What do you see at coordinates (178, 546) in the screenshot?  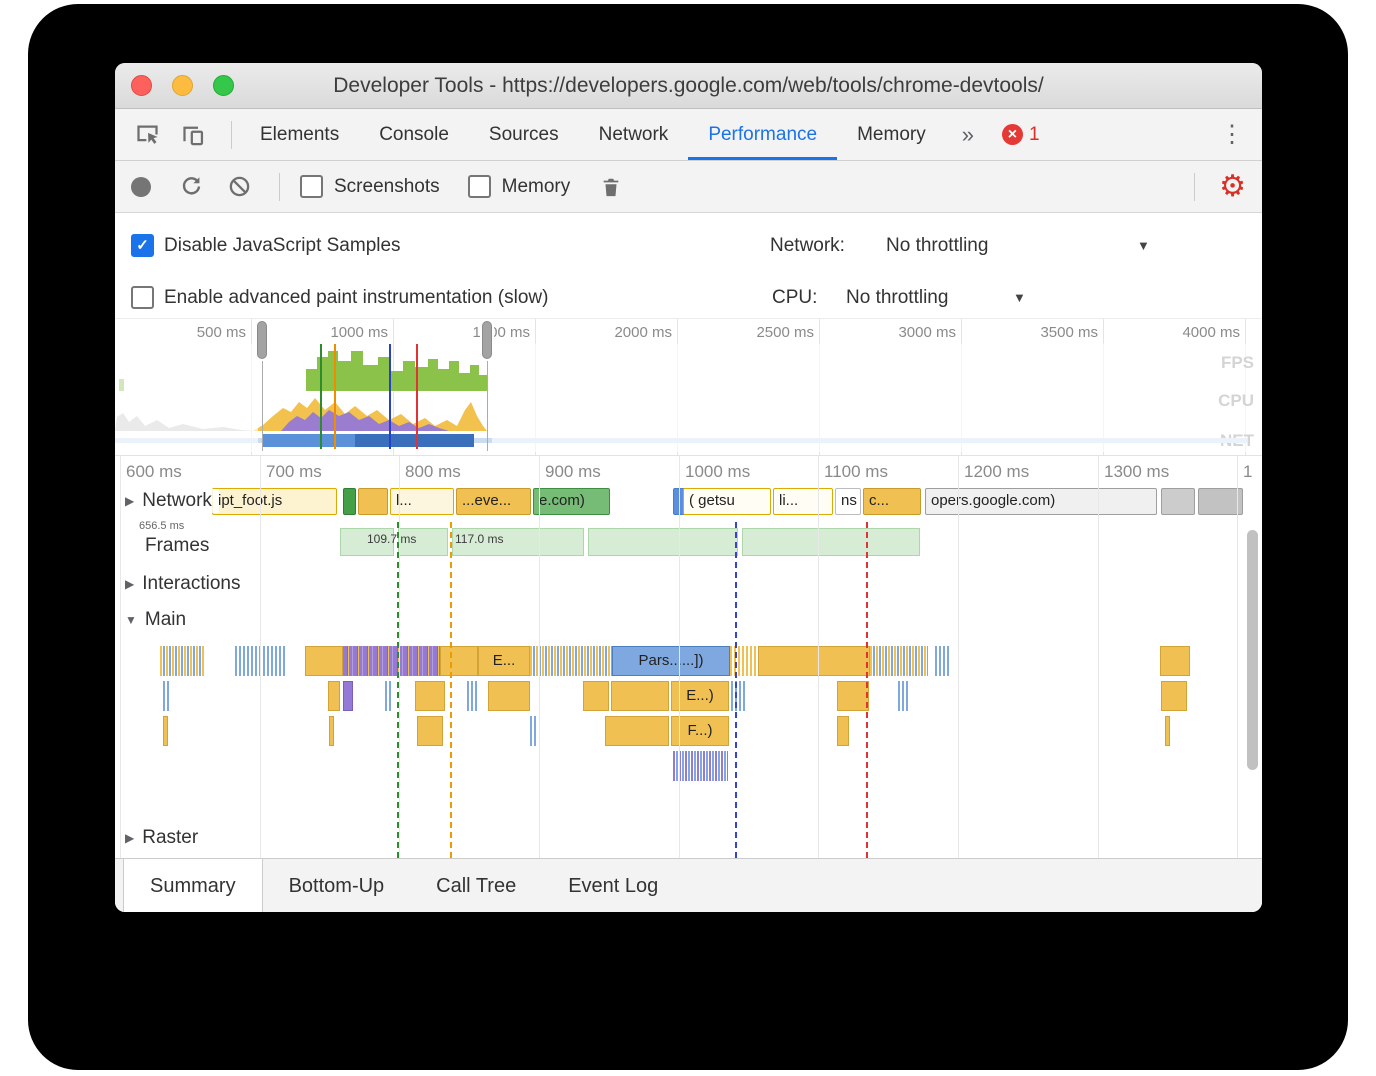 I see `frames-track-header: Frames` at bounding box center [178, 546].